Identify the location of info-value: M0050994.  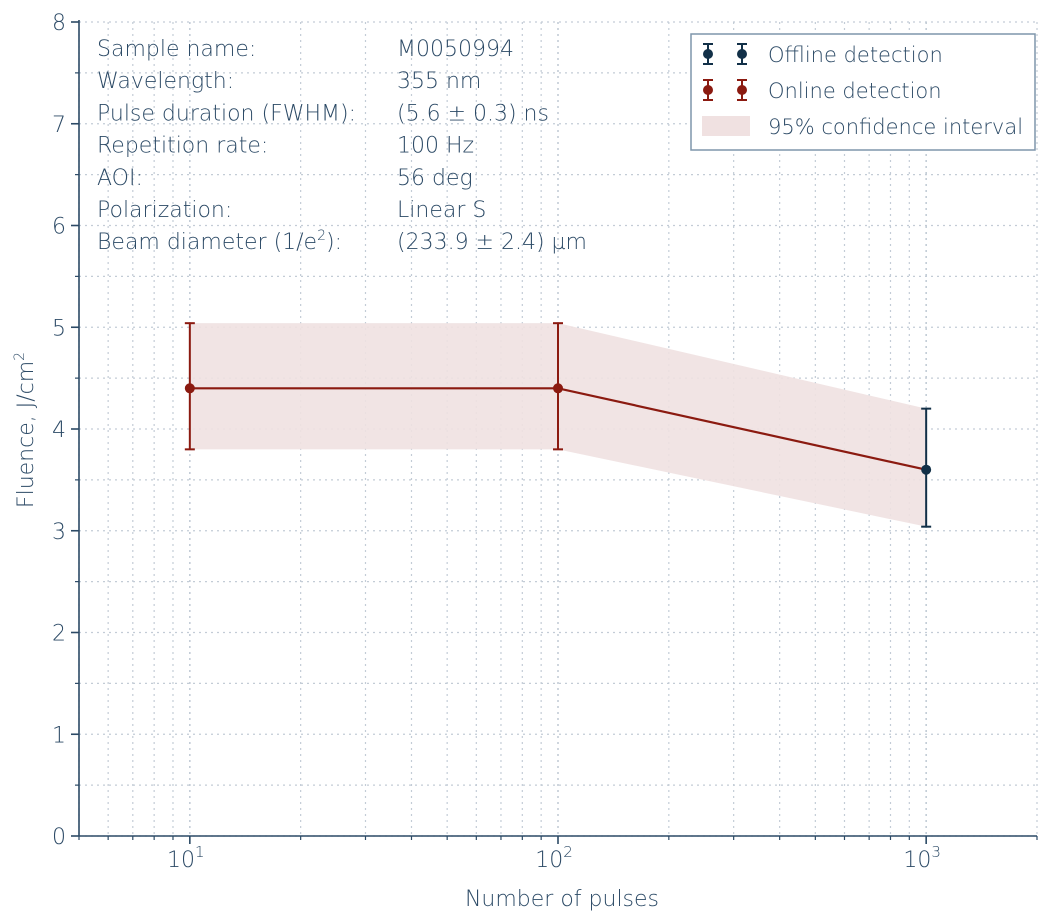
(455, 49).